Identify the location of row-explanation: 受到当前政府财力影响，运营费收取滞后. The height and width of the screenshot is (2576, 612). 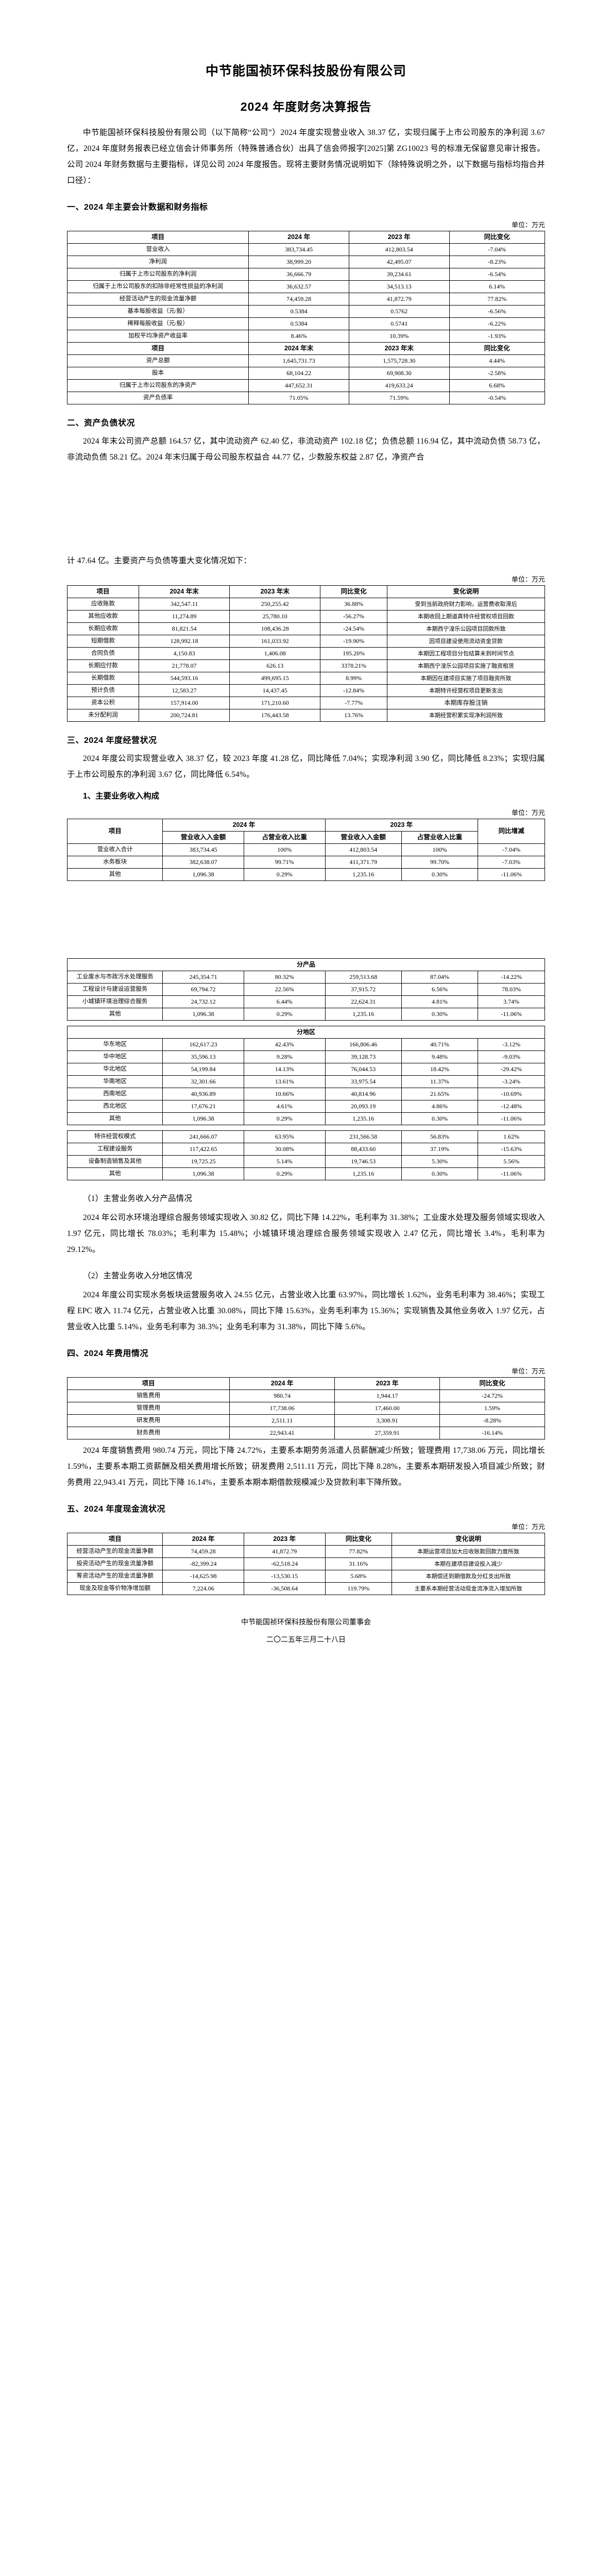
(466, 604).